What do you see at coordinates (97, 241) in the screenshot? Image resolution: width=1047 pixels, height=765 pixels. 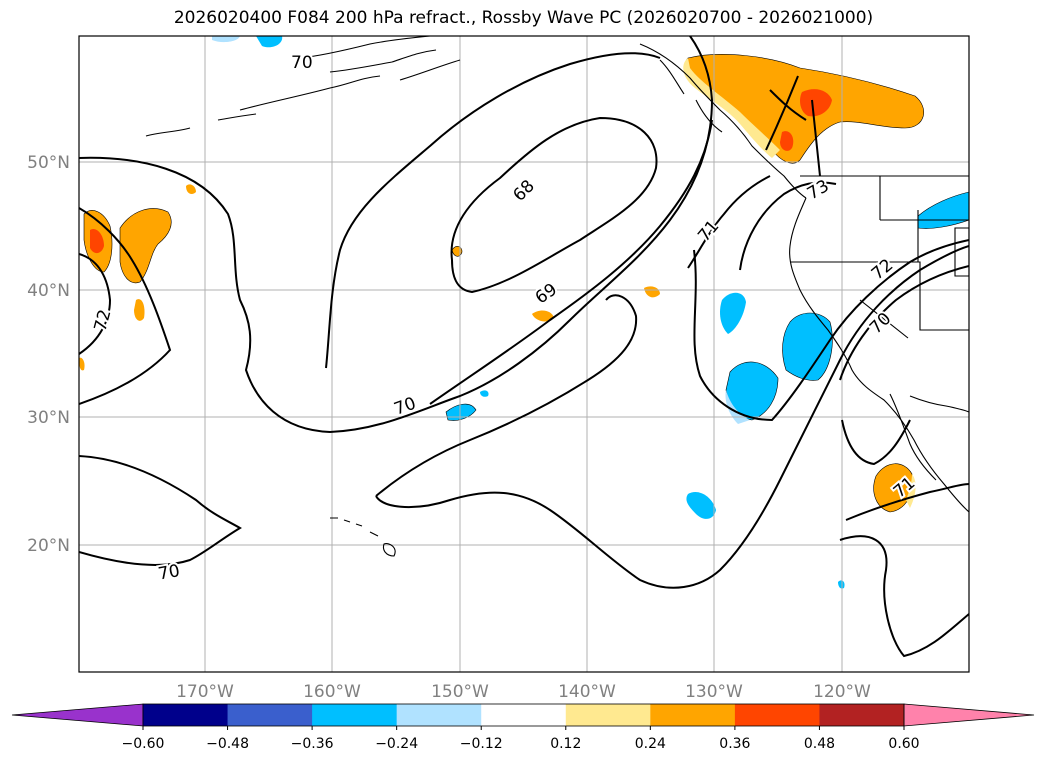 I see `strong-anomaly-west` at bounding box center [97, 241].